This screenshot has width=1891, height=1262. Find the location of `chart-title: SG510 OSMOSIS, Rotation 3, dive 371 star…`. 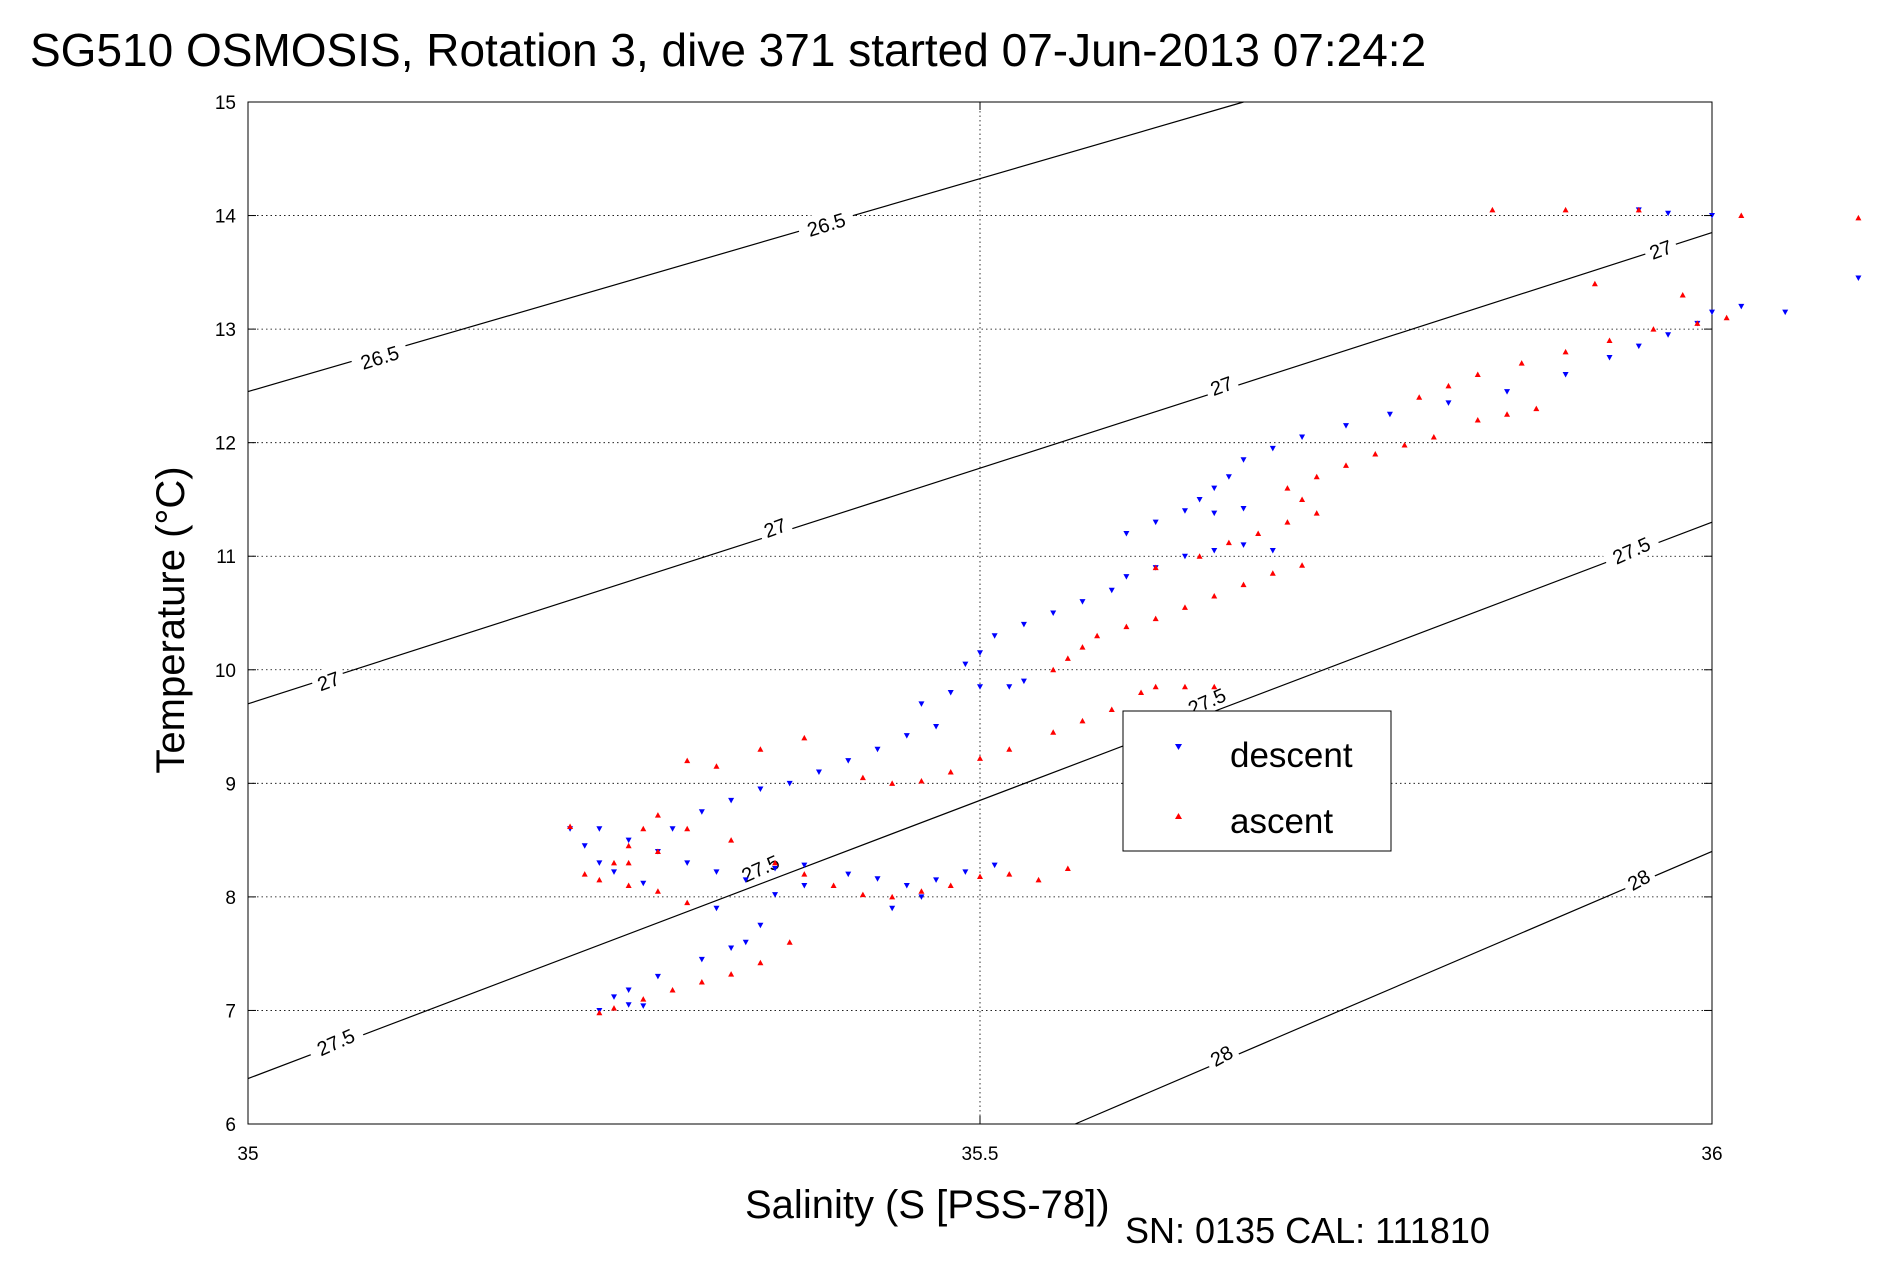

chart-title: SG510 OSMOSIS, Rotation 3, dive 371 star… is located at coordinates (728, 50).